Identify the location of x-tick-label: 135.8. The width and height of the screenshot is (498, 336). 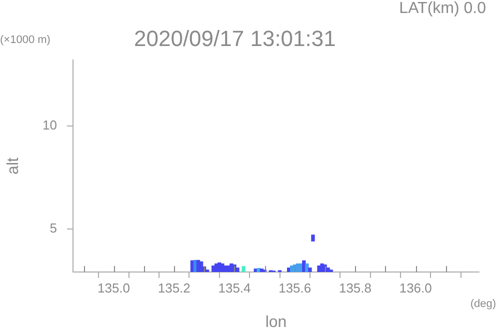
(355, 288).